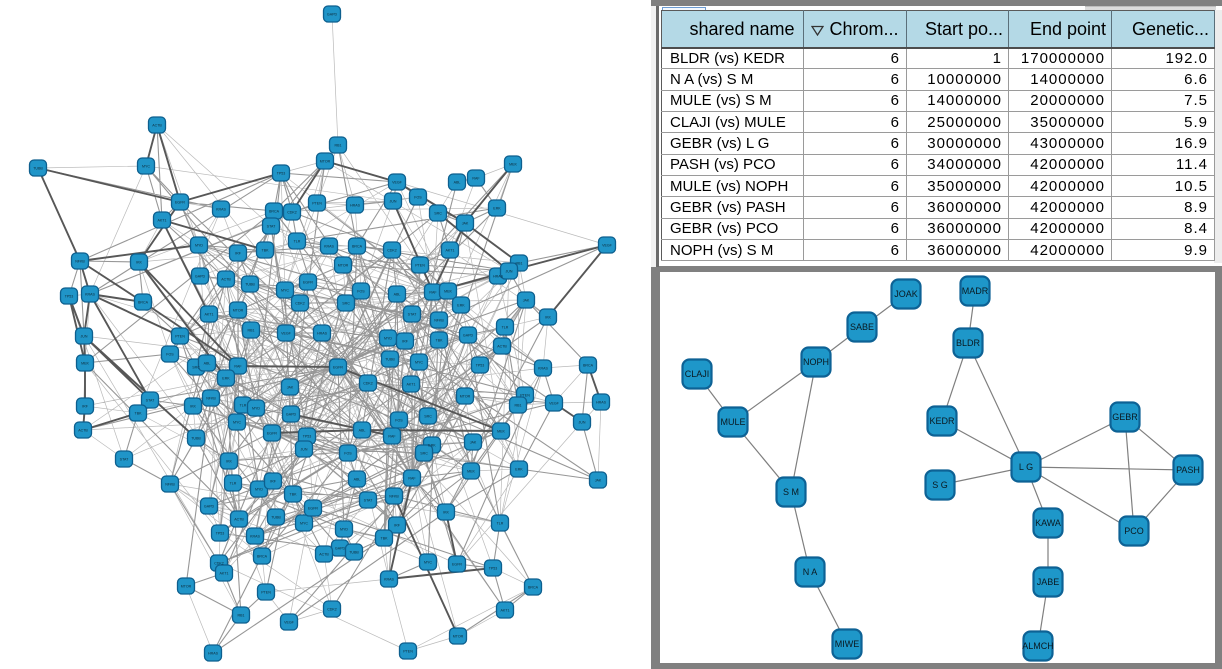 Image resolution: width=1222 pixels, height=669 pixels. What do you see at coordinates (513, 165) in the screenshot?
I see `svg-text: MEK` at bounding box center [513, 165].